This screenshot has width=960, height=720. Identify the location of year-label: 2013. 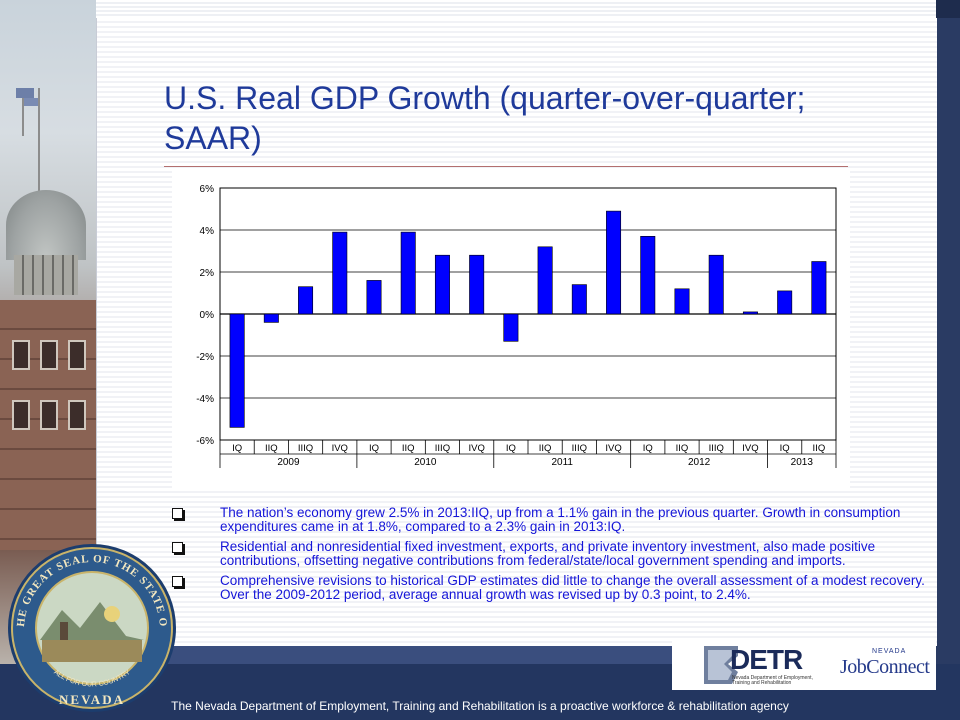
(802, 462).